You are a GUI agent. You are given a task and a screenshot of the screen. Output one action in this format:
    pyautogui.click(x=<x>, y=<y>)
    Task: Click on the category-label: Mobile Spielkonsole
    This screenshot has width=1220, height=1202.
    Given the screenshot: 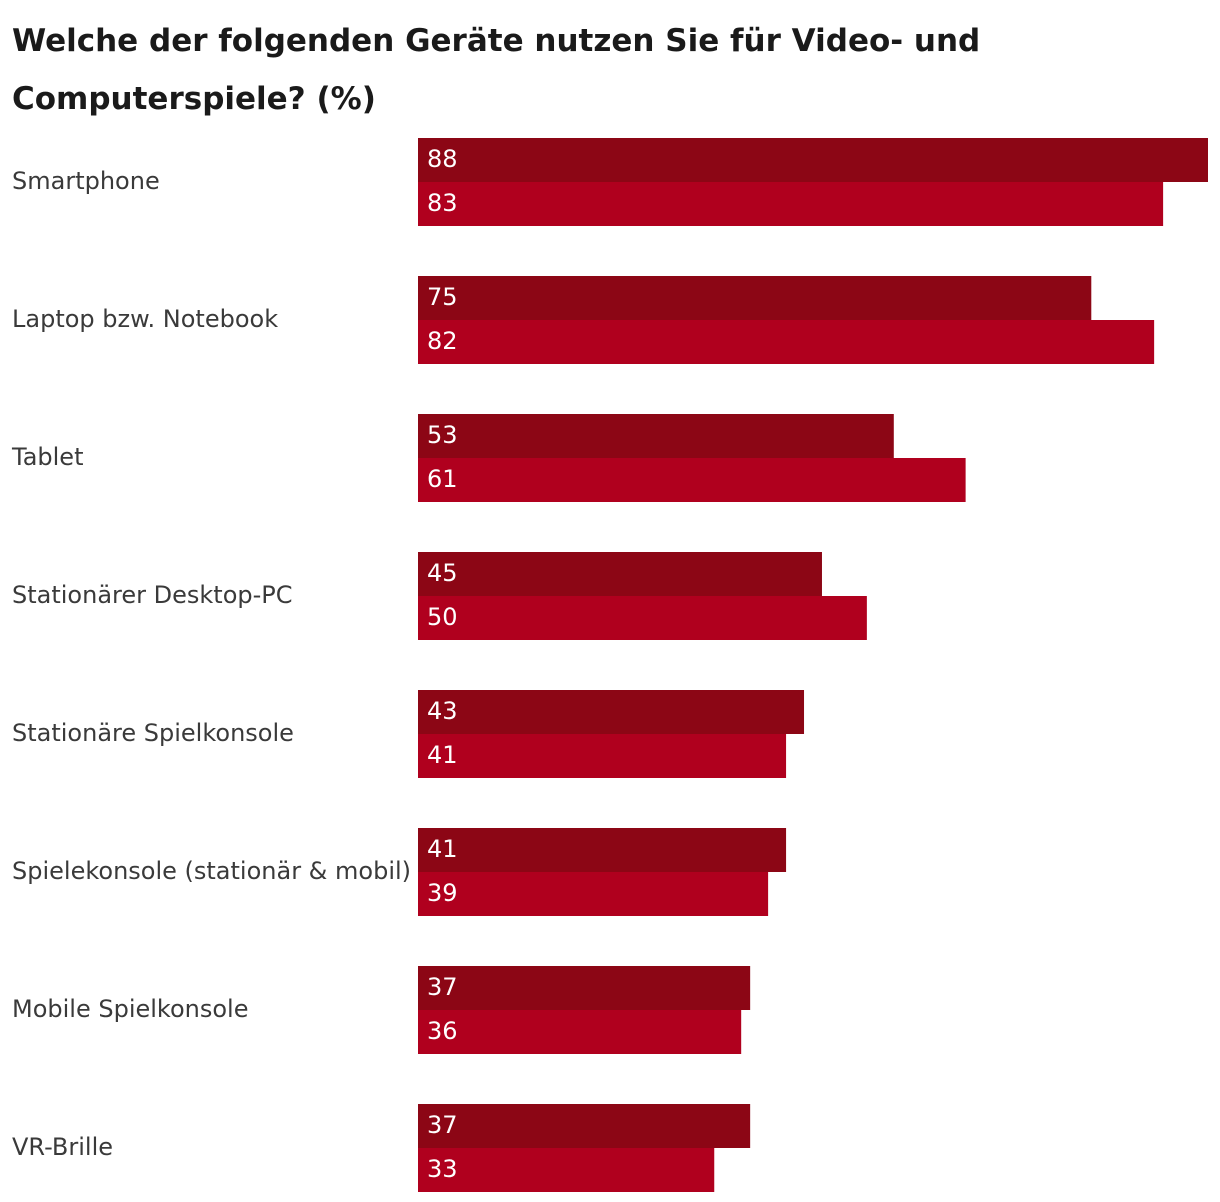 What is the action you would take?
    pyautogui.click(x=130, y=1009)
    